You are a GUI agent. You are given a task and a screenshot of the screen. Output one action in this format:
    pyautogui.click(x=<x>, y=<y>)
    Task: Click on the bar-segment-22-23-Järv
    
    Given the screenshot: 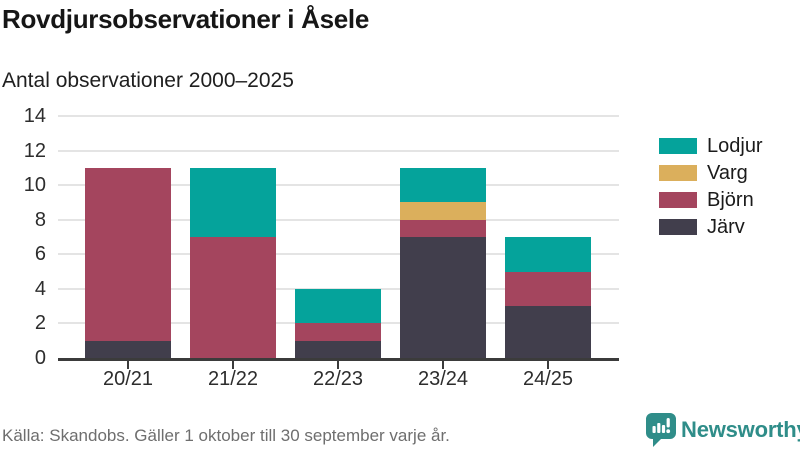 What is the action you would take?
    pyautogui.click(x=338, y=349)
    